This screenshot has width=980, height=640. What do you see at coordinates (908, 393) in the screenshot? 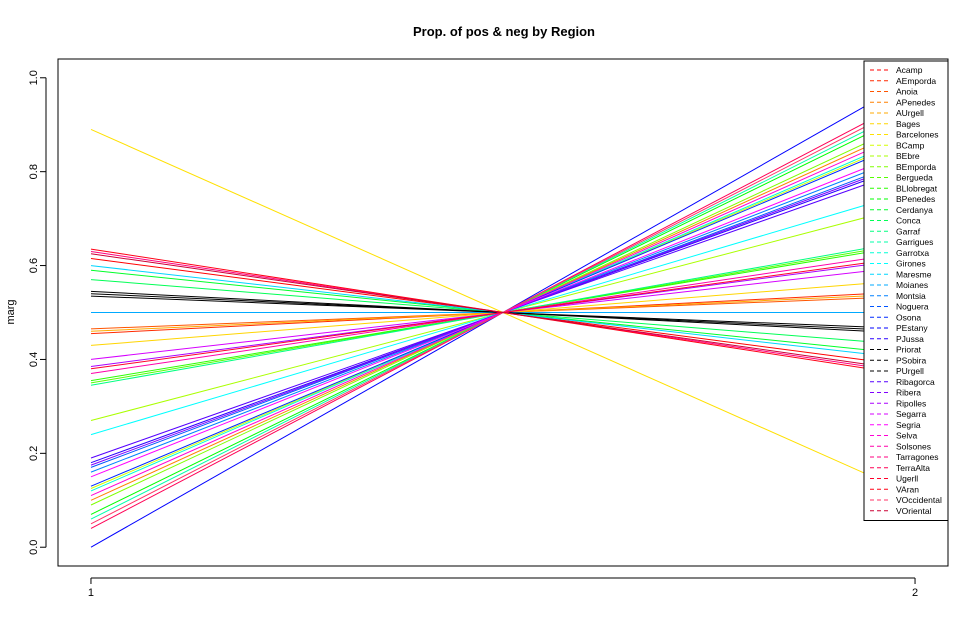
I see `legend-label-ribera: Ribera` at bounding box center [908, 393].